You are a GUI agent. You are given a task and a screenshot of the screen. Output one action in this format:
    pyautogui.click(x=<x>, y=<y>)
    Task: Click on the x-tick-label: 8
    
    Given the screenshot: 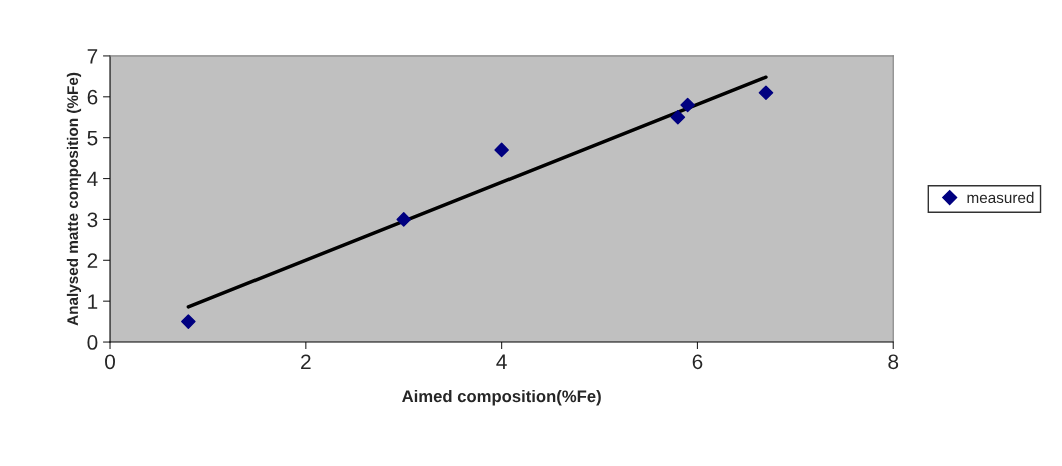 What is the action you would take?
    pyautogui.click(x=893, y=362)
    